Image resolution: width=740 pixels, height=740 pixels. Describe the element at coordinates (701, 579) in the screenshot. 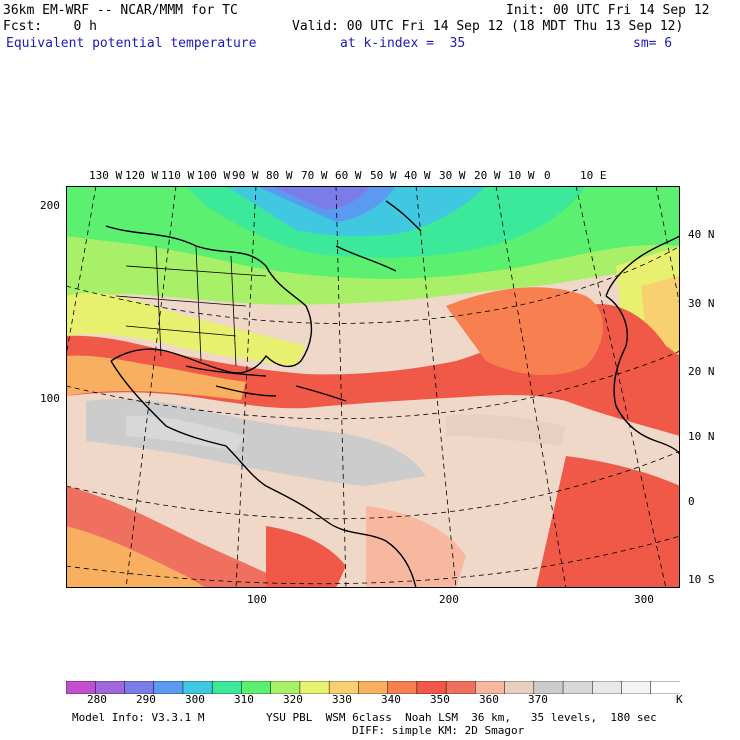

I see `latitude-label: 10 S` at that location.